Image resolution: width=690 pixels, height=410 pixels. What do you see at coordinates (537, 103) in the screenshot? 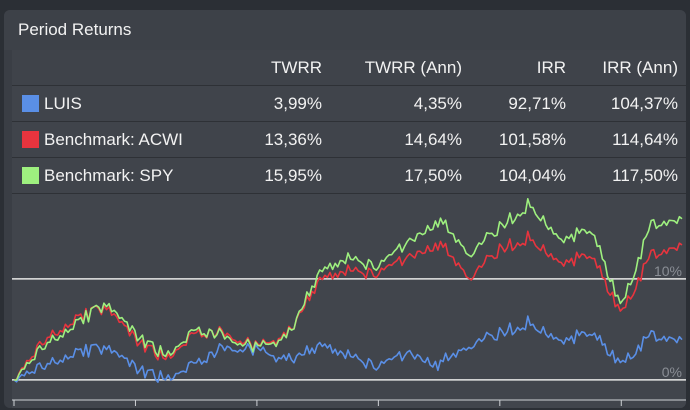
I see `row-irr: 92,71%` at bounding box center [537, 103].